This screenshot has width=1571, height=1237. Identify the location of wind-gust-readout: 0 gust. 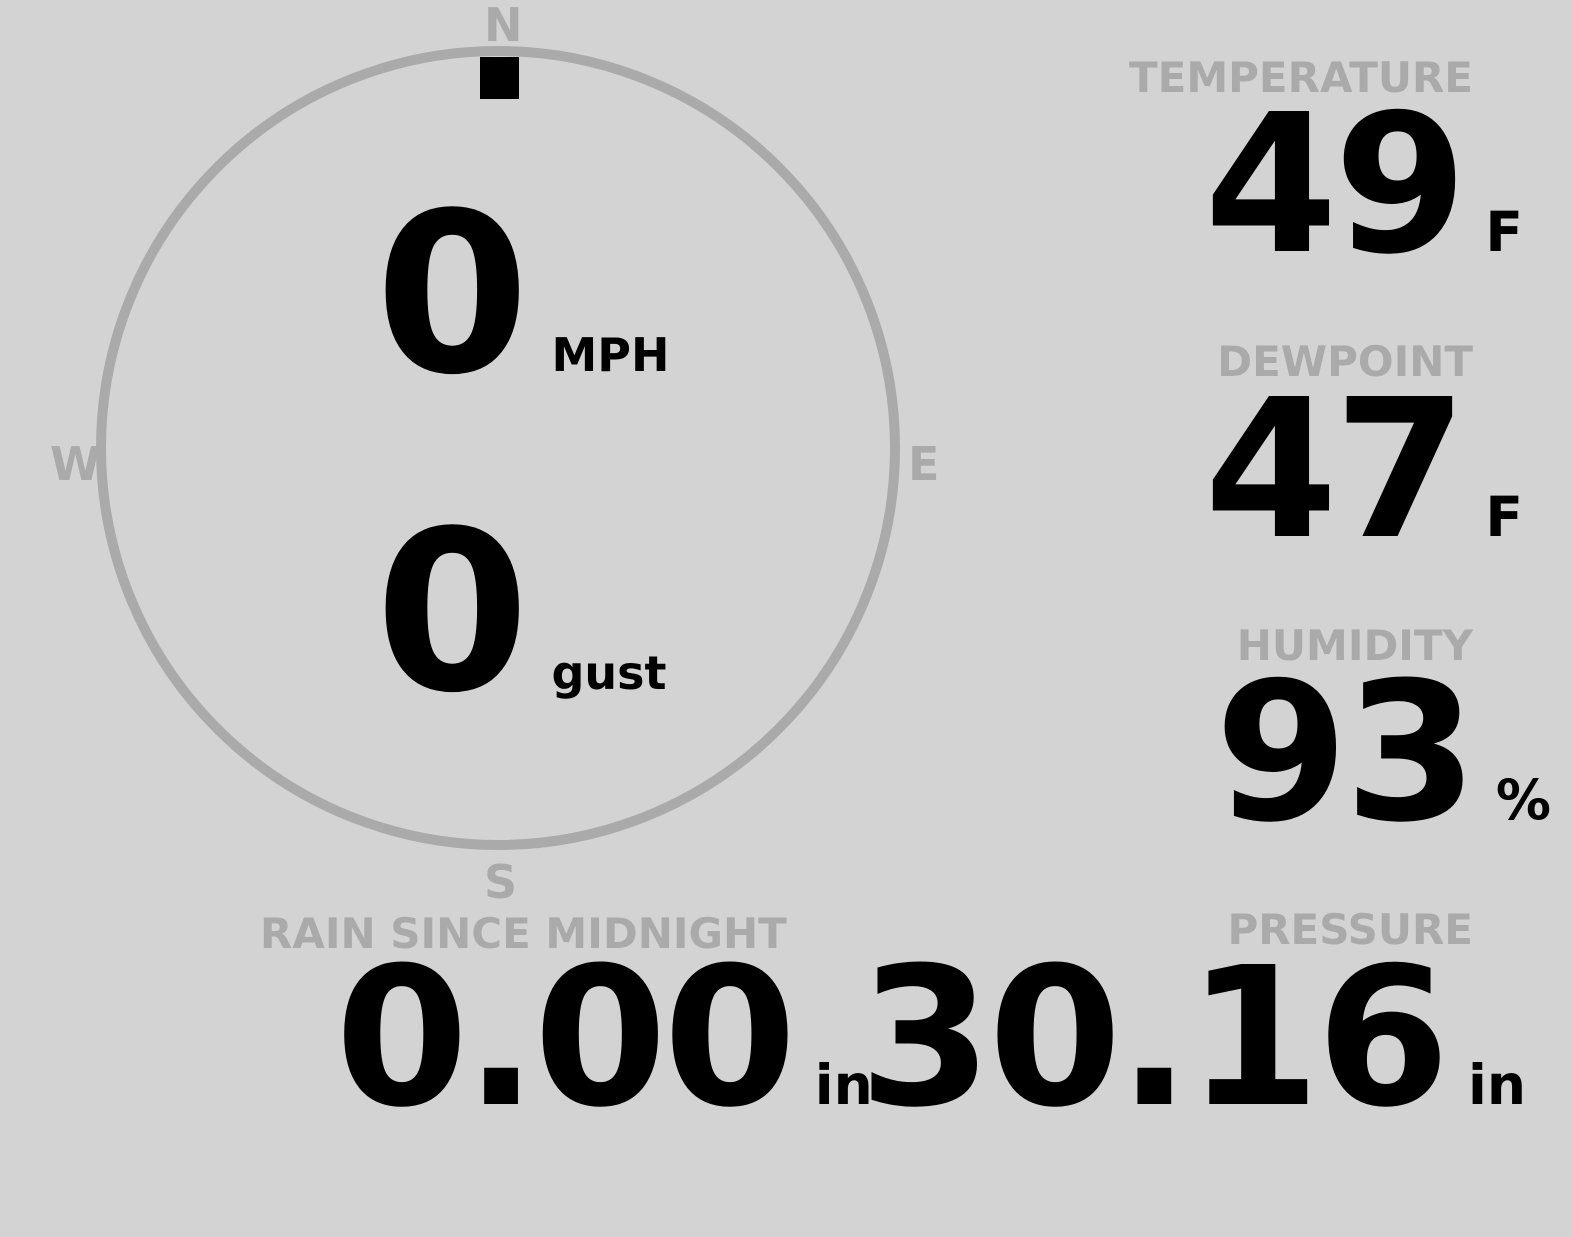
(521, 613).